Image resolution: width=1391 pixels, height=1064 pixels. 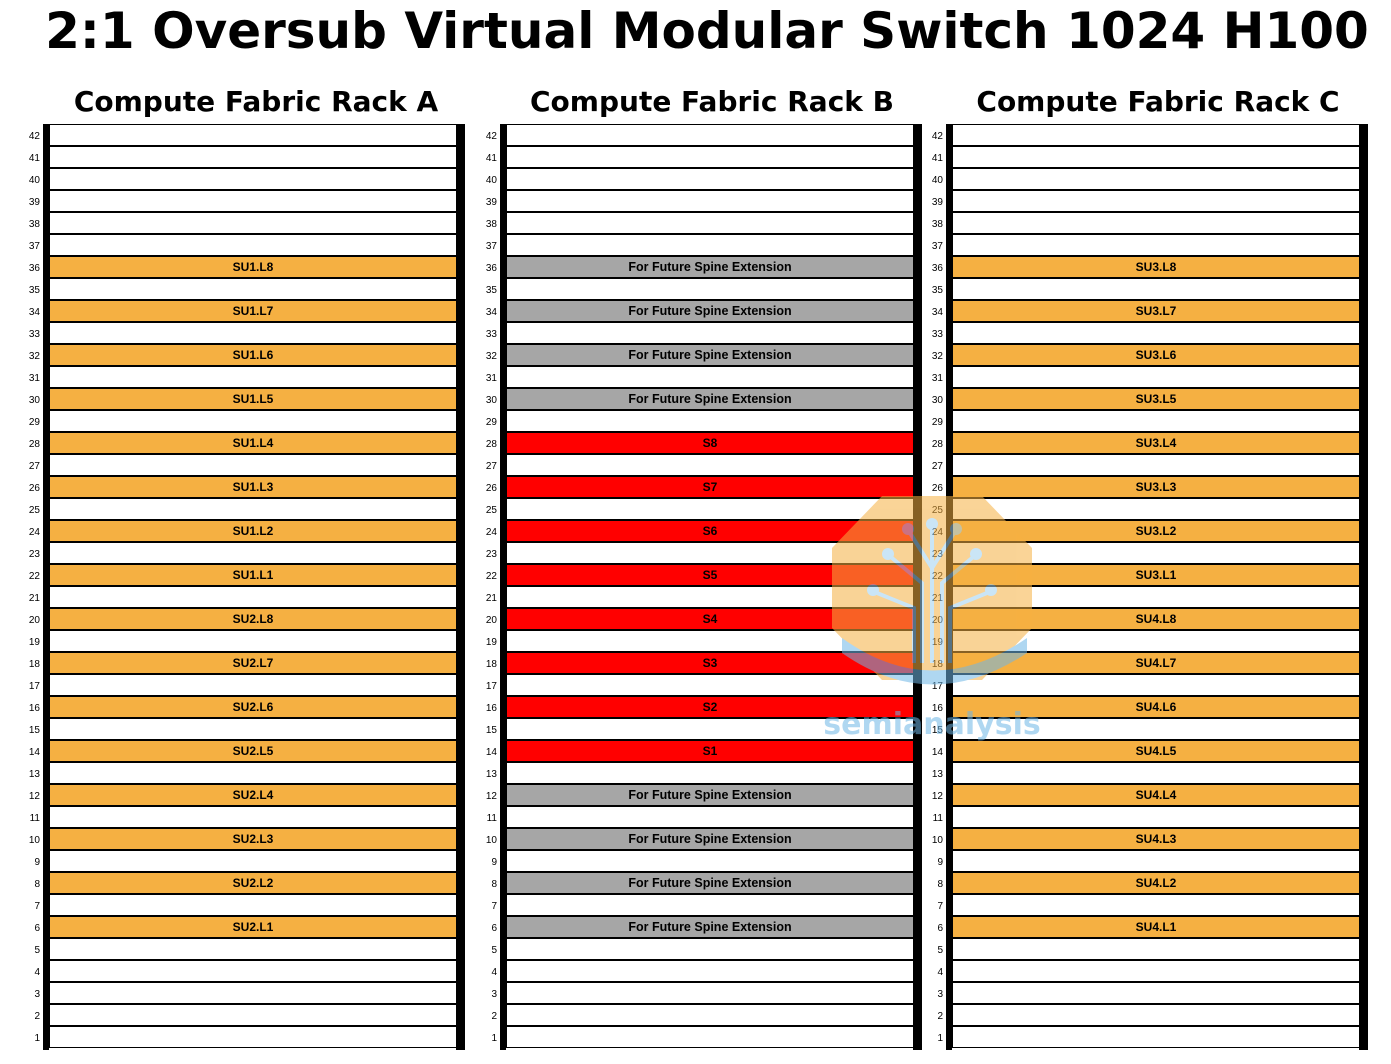 What do you see at coordinates (1156, 487) in the screenshot?
I see `switch-slot-leaf: SU3.L3` at bounding box center [1156, 487].